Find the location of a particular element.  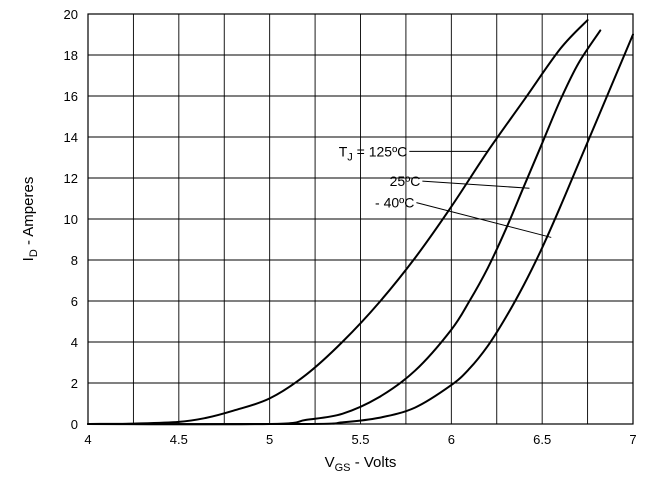

y-axis-title: ID - Amperes is located at coordinates (30, 219).